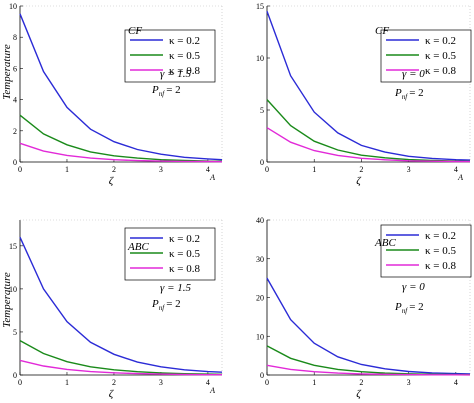 The height and width of the screenshot is (403, 474). What do you see at coordinates (15, 68) in the screenshot?
I see `y-tick-label: 6` at bounding box center [15, 68].